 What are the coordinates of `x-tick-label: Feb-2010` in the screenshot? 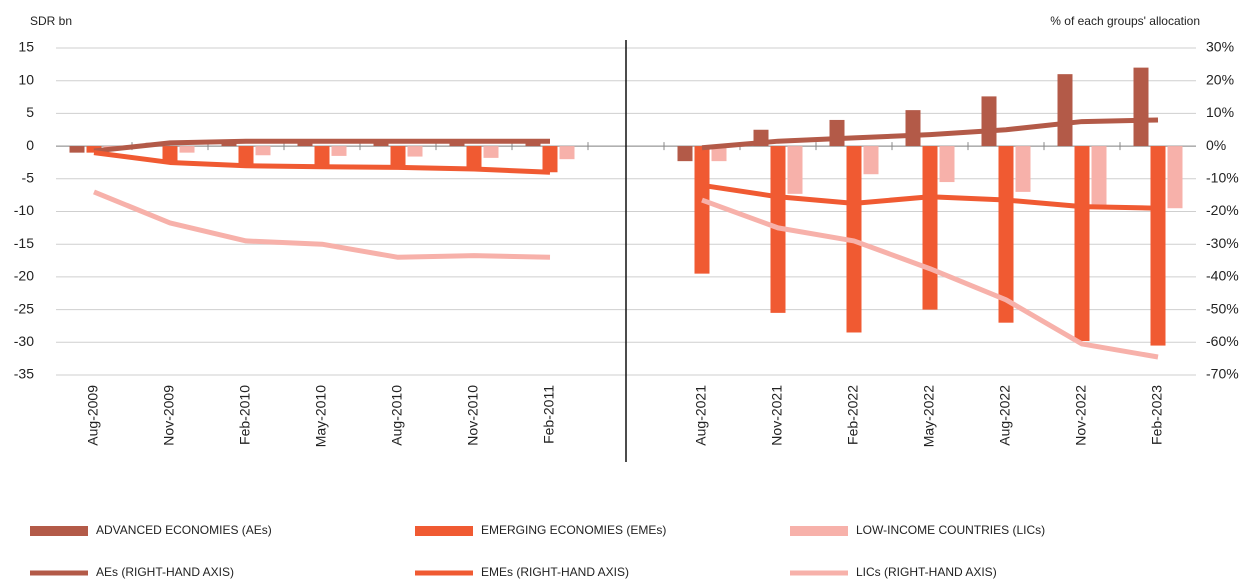 It's located at (245, 415).